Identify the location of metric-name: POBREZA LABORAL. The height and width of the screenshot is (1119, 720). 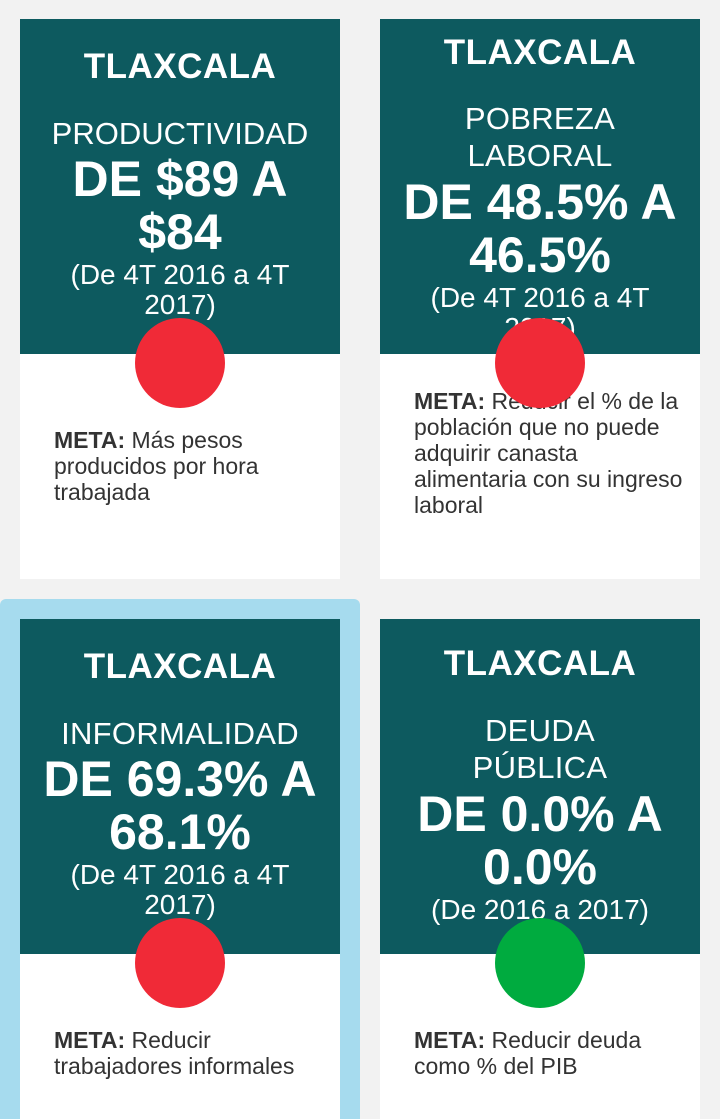
(540, 137).